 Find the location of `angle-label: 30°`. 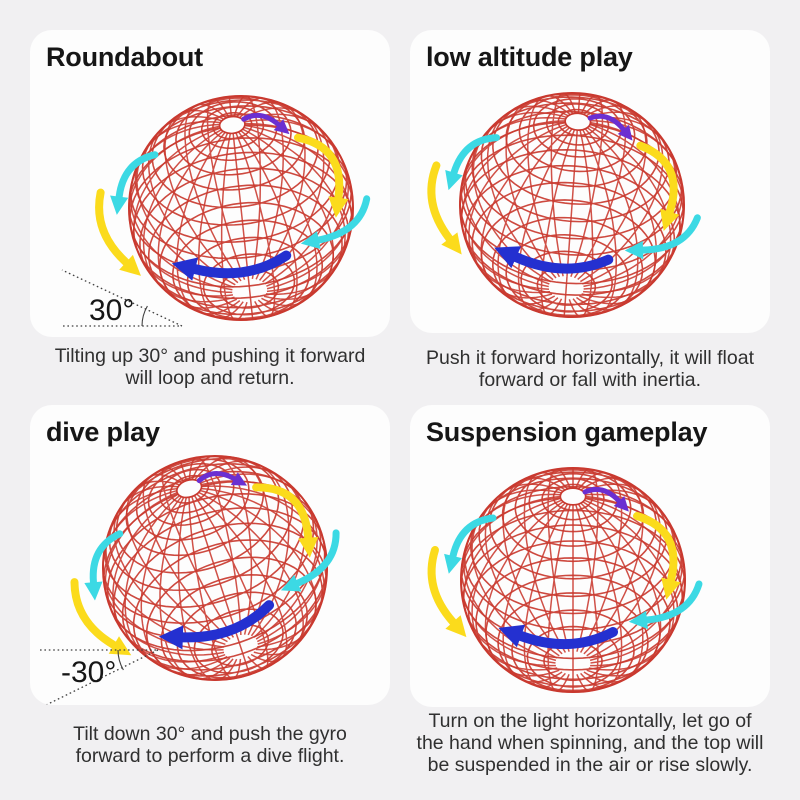

angle-label: 30° is located at coordinates (111, 310).